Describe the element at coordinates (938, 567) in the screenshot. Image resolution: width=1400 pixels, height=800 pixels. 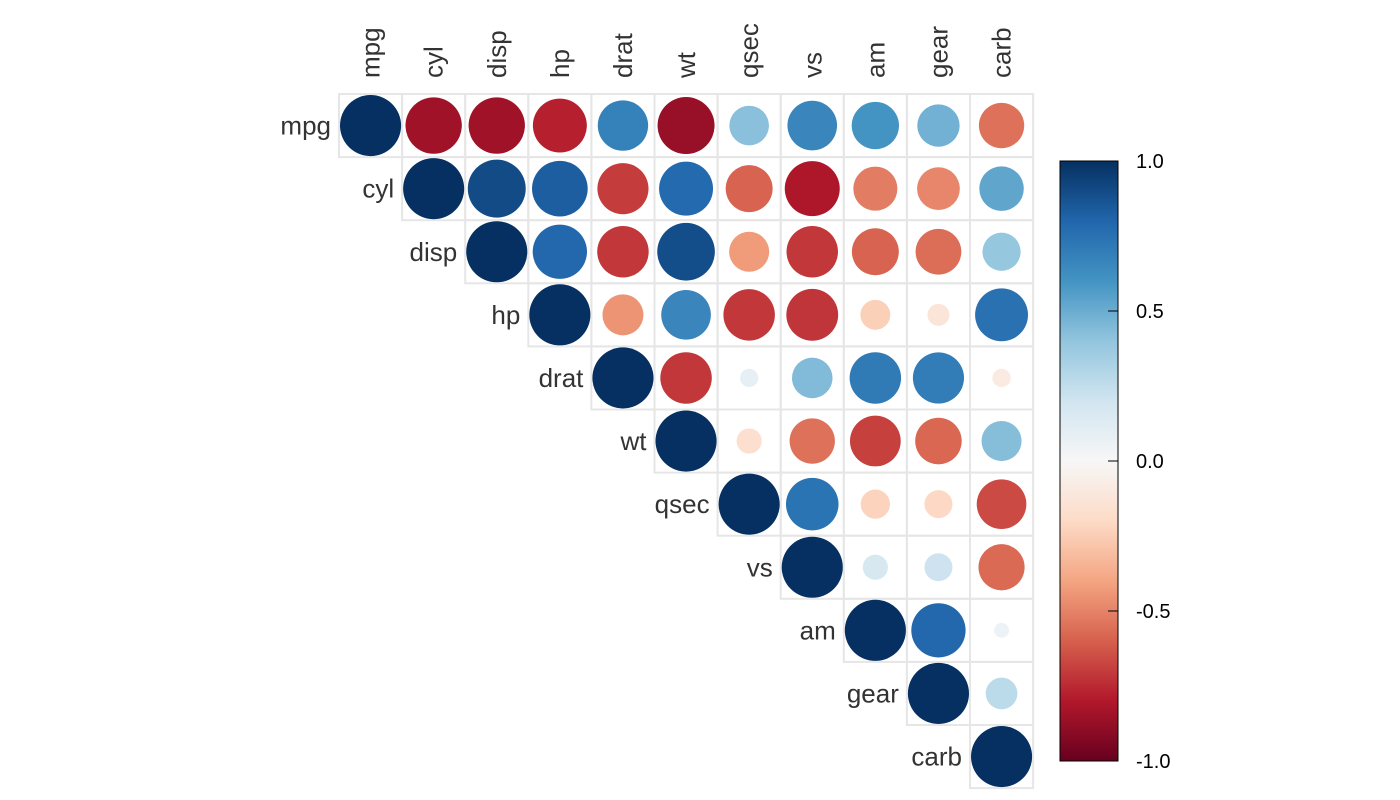
I see `corr-circle-vs-gear` at that location.